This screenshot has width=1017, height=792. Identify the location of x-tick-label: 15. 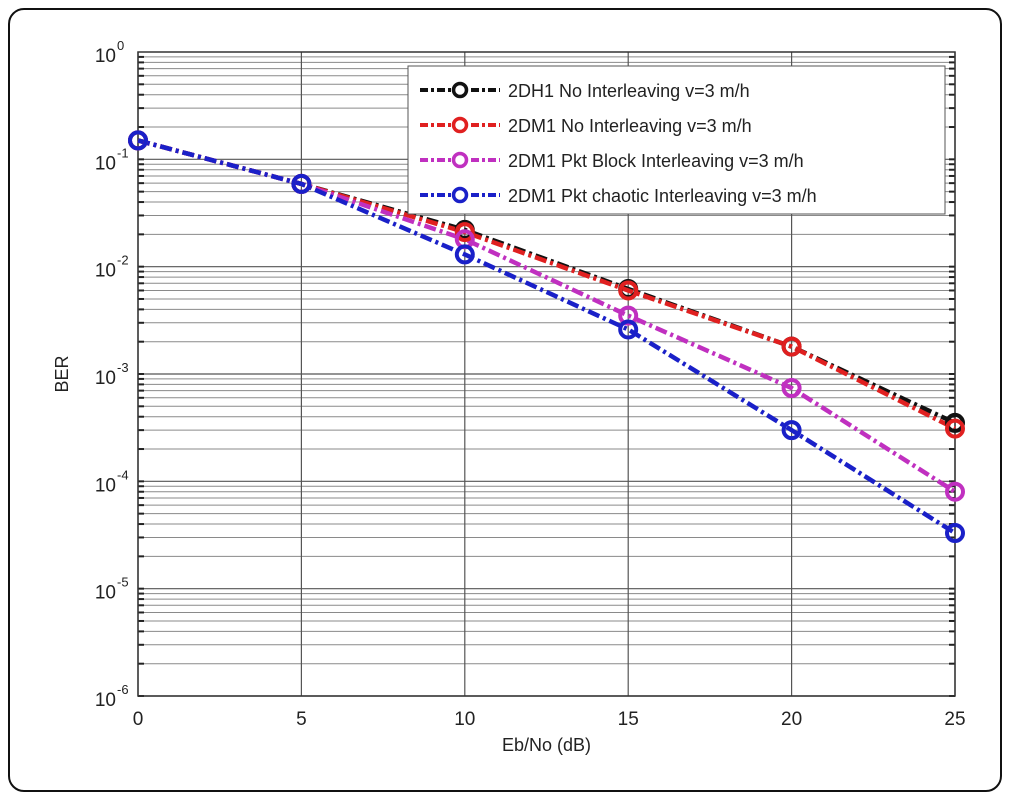
(628, 719).